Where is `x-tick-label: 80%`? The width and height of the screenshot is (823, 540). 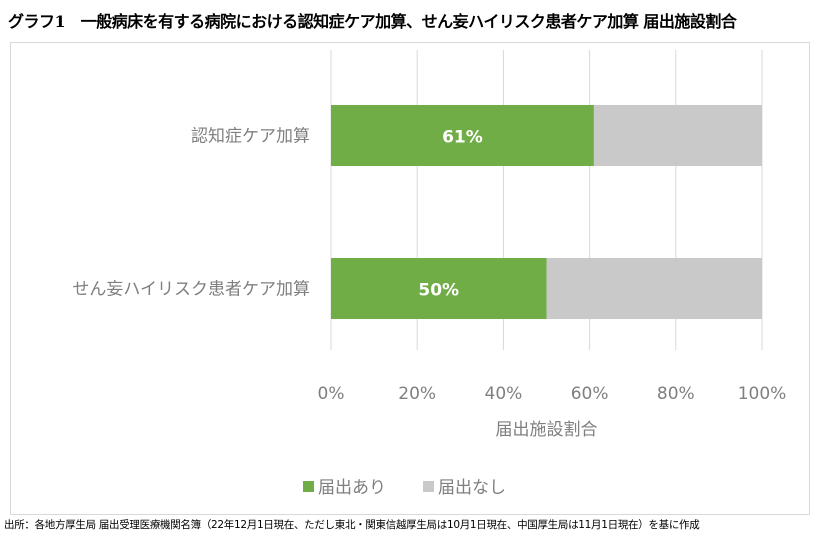 x-tick-label: 80% is located at coordinates (676, 394).